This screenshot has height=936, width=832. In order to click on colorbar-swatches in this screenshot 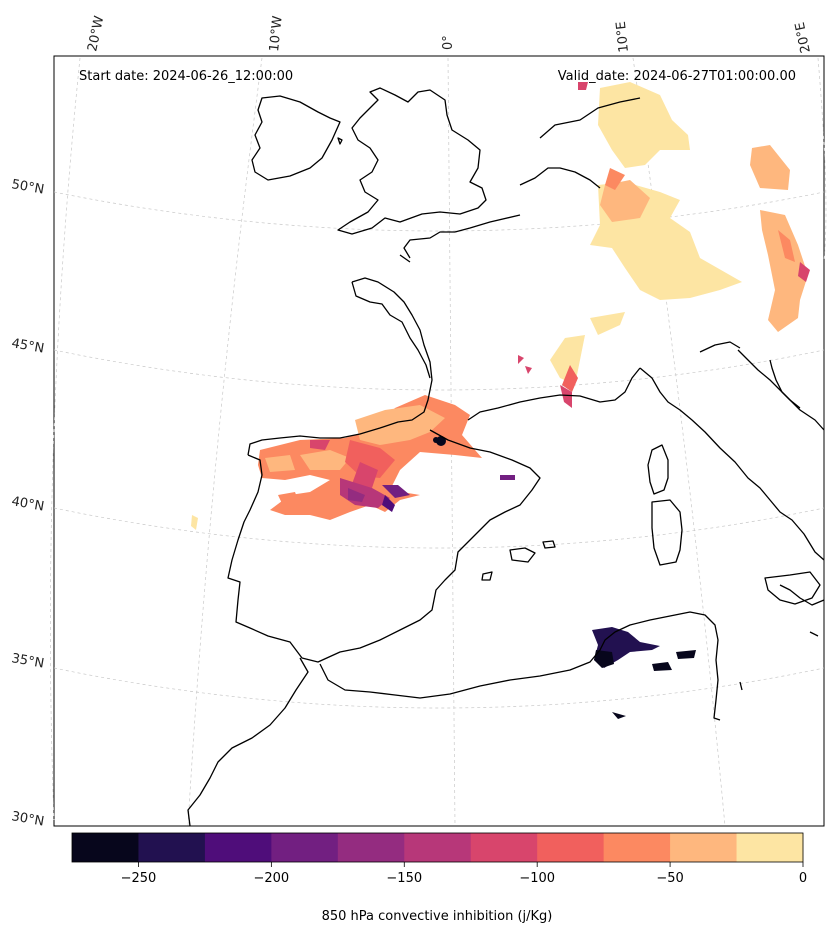, I will do `click(438, 847)`.